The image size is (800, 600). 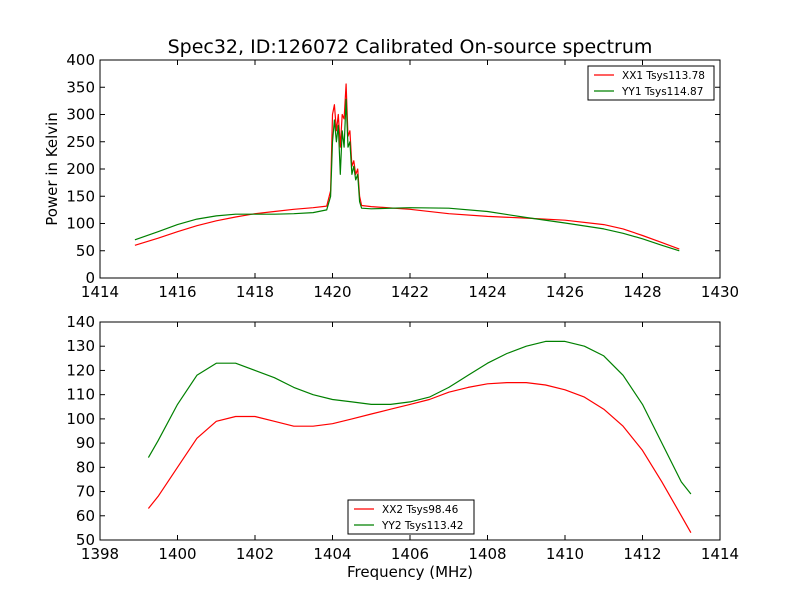 I want to click on x-tick-label: 1426, so click(x=565, y=292).